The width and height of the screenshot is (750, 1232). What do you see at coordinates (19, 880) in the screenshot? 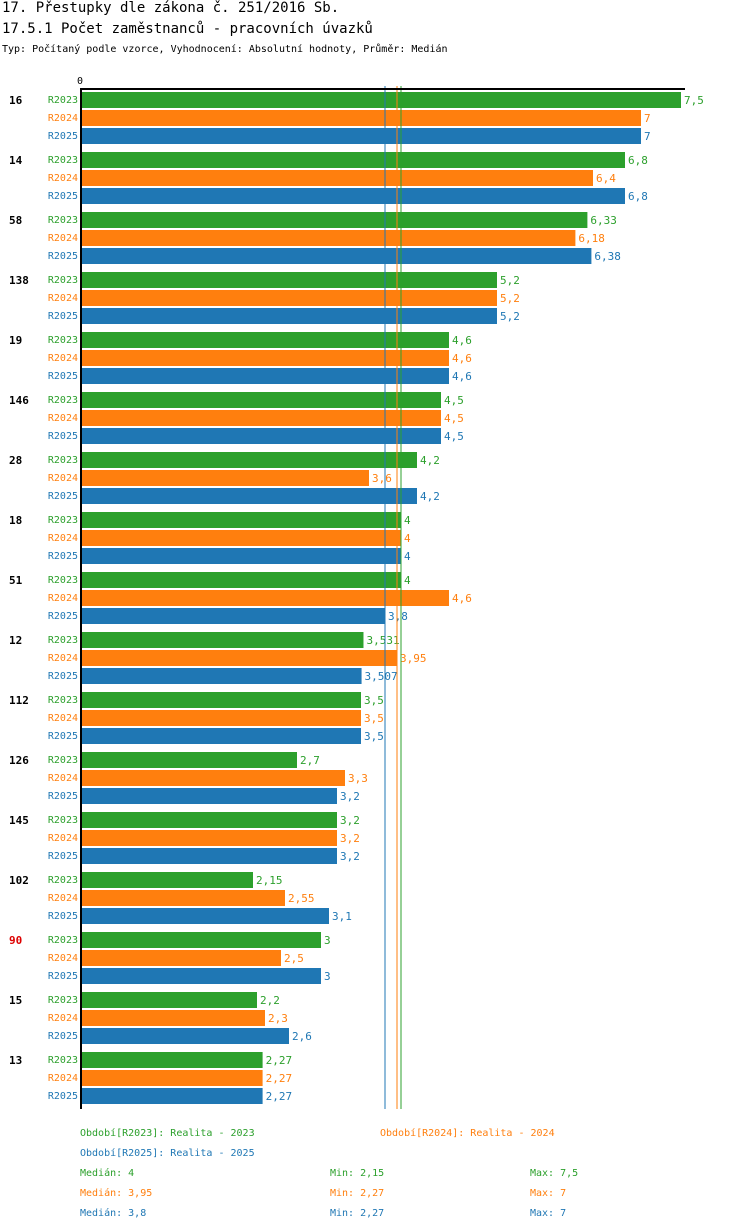
I see `category-label: 102` at bounding box center [19, 880].